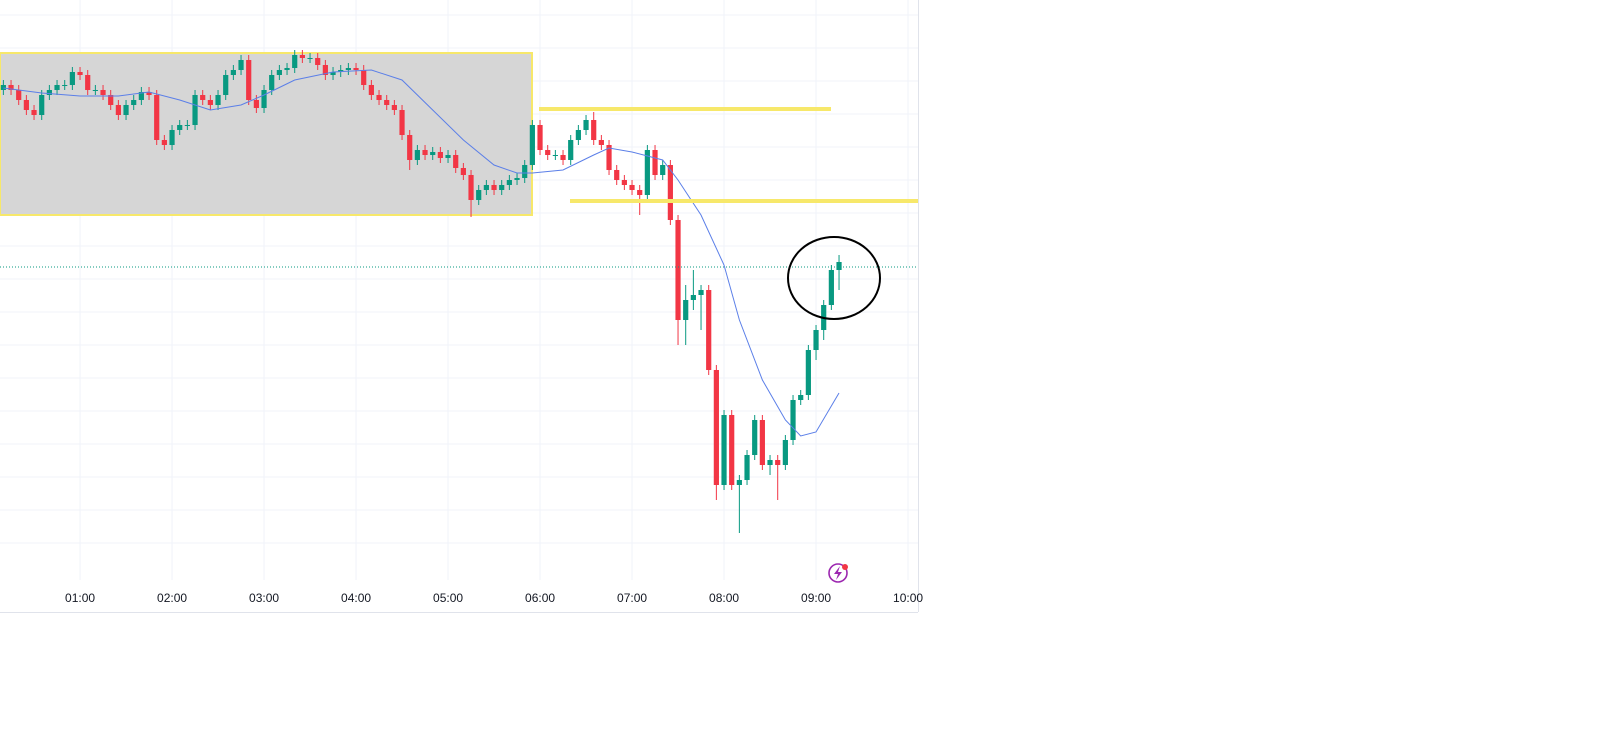  Describe the element at coordinates (838, 573) in the screenshot. I see `alert-icon` at that location.